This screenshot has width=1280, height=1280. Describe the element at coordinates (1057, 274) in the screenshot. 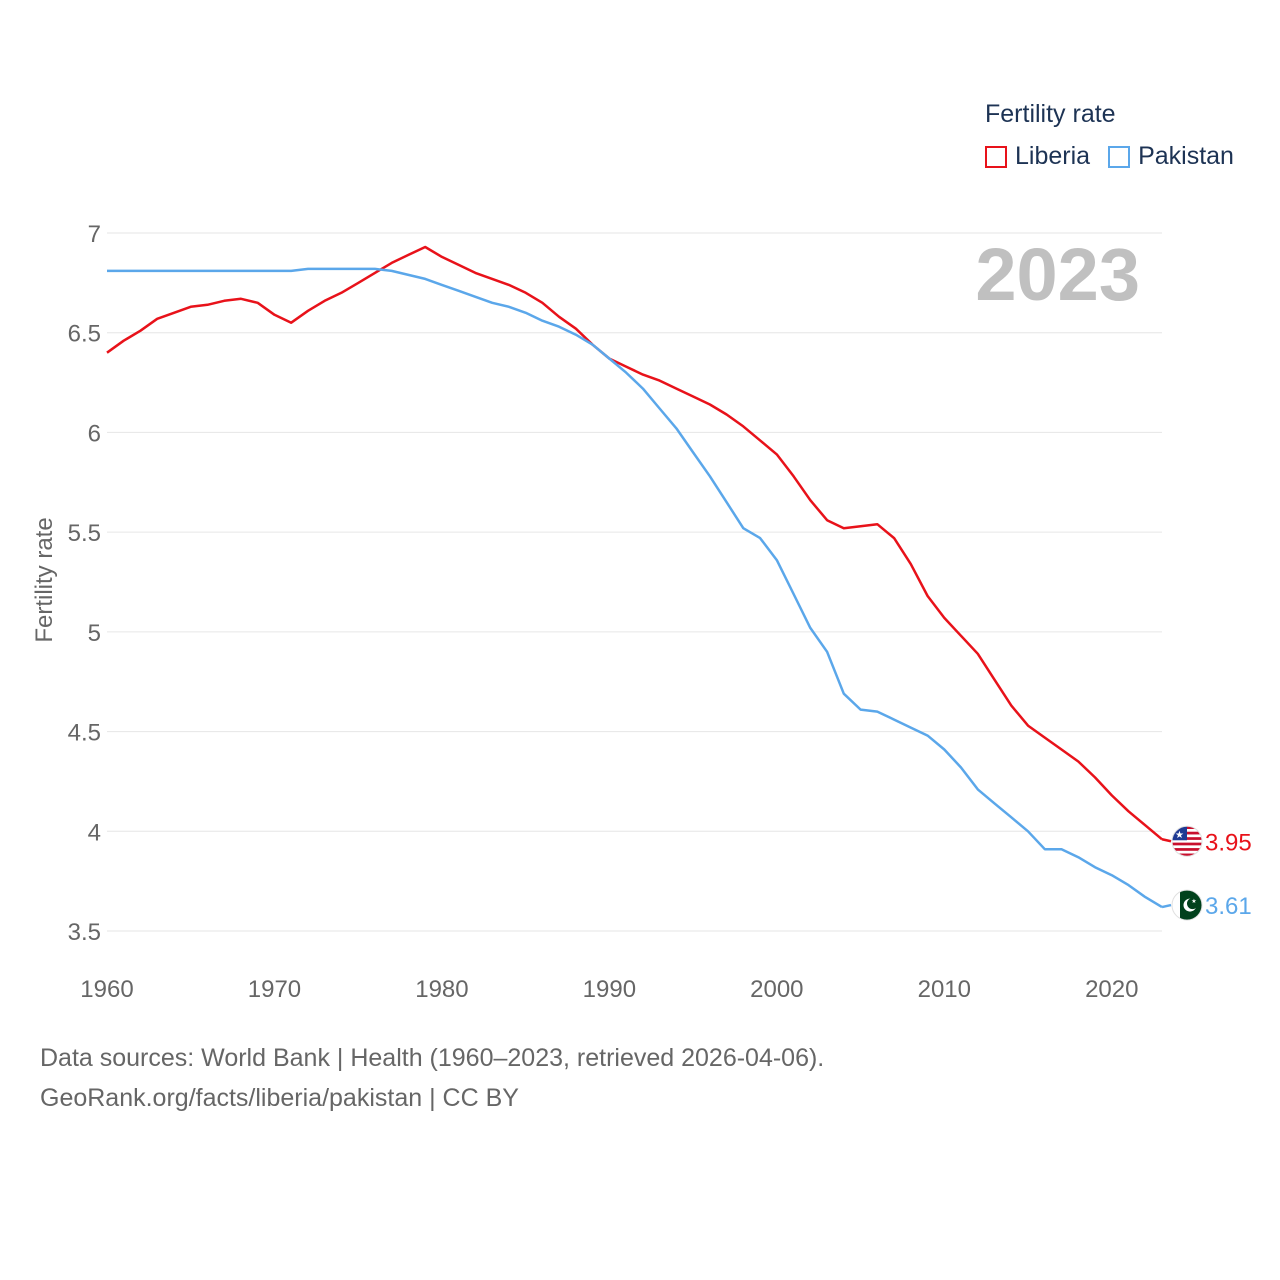

I see `year-watermark: 2023` at that location.